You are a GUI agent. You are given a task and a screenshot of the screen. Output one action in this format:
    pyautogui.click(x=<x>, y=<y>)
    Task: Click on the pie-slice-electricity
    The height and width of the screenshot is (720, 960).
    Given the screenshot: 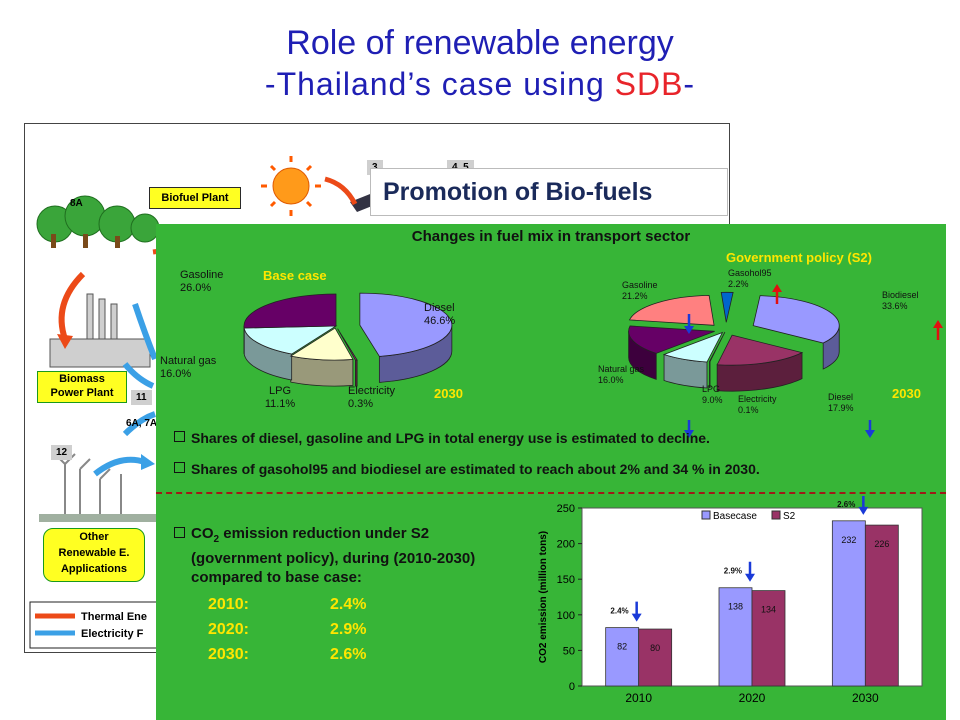 What is the action you would take?
    pyautogui.click(x=347, y=344)
    